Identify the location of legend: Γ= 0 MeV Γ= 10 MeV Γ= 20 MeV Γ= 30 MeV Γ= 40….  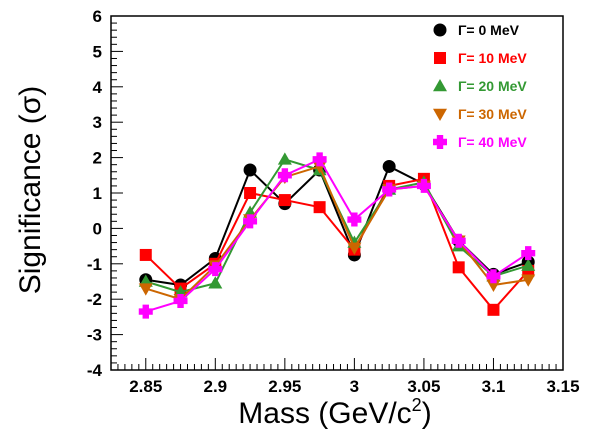
(480, 86).